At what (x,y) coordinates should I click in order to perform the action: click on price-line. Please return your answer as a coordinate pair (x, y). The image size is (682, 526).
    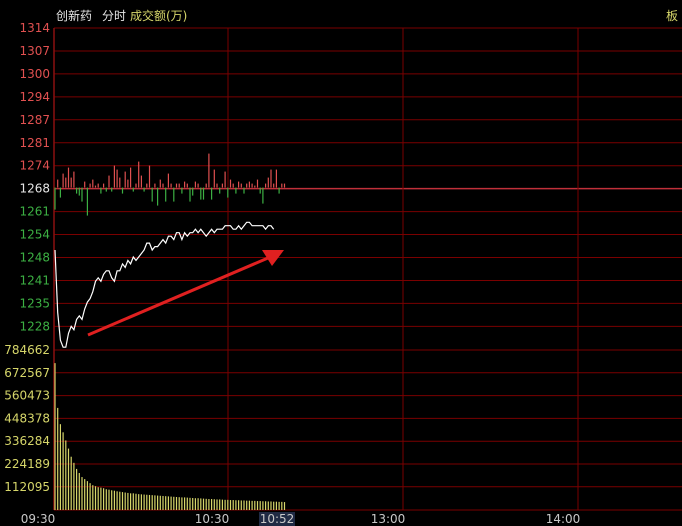
    Looking at the image, I should click on (164, 284).